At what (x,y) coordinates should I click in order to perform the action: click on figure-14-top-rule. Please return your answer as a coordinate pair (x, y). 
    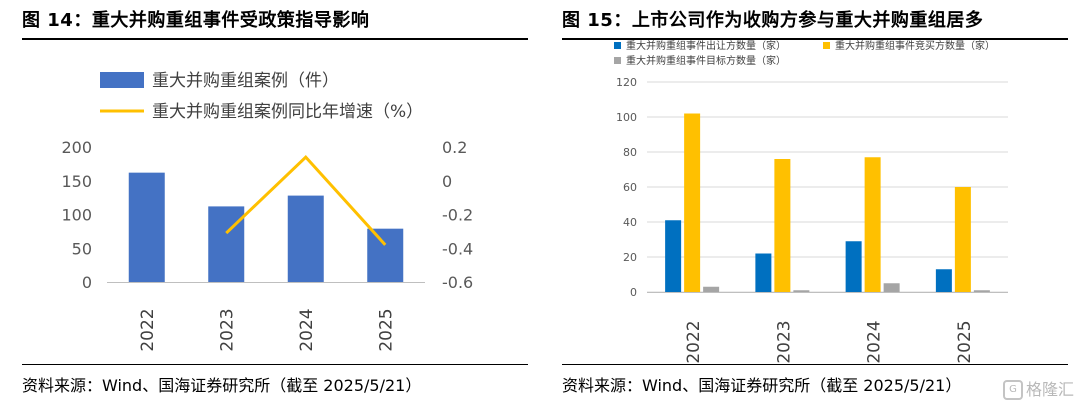
    Looking at the image, I should click on (275, 39).